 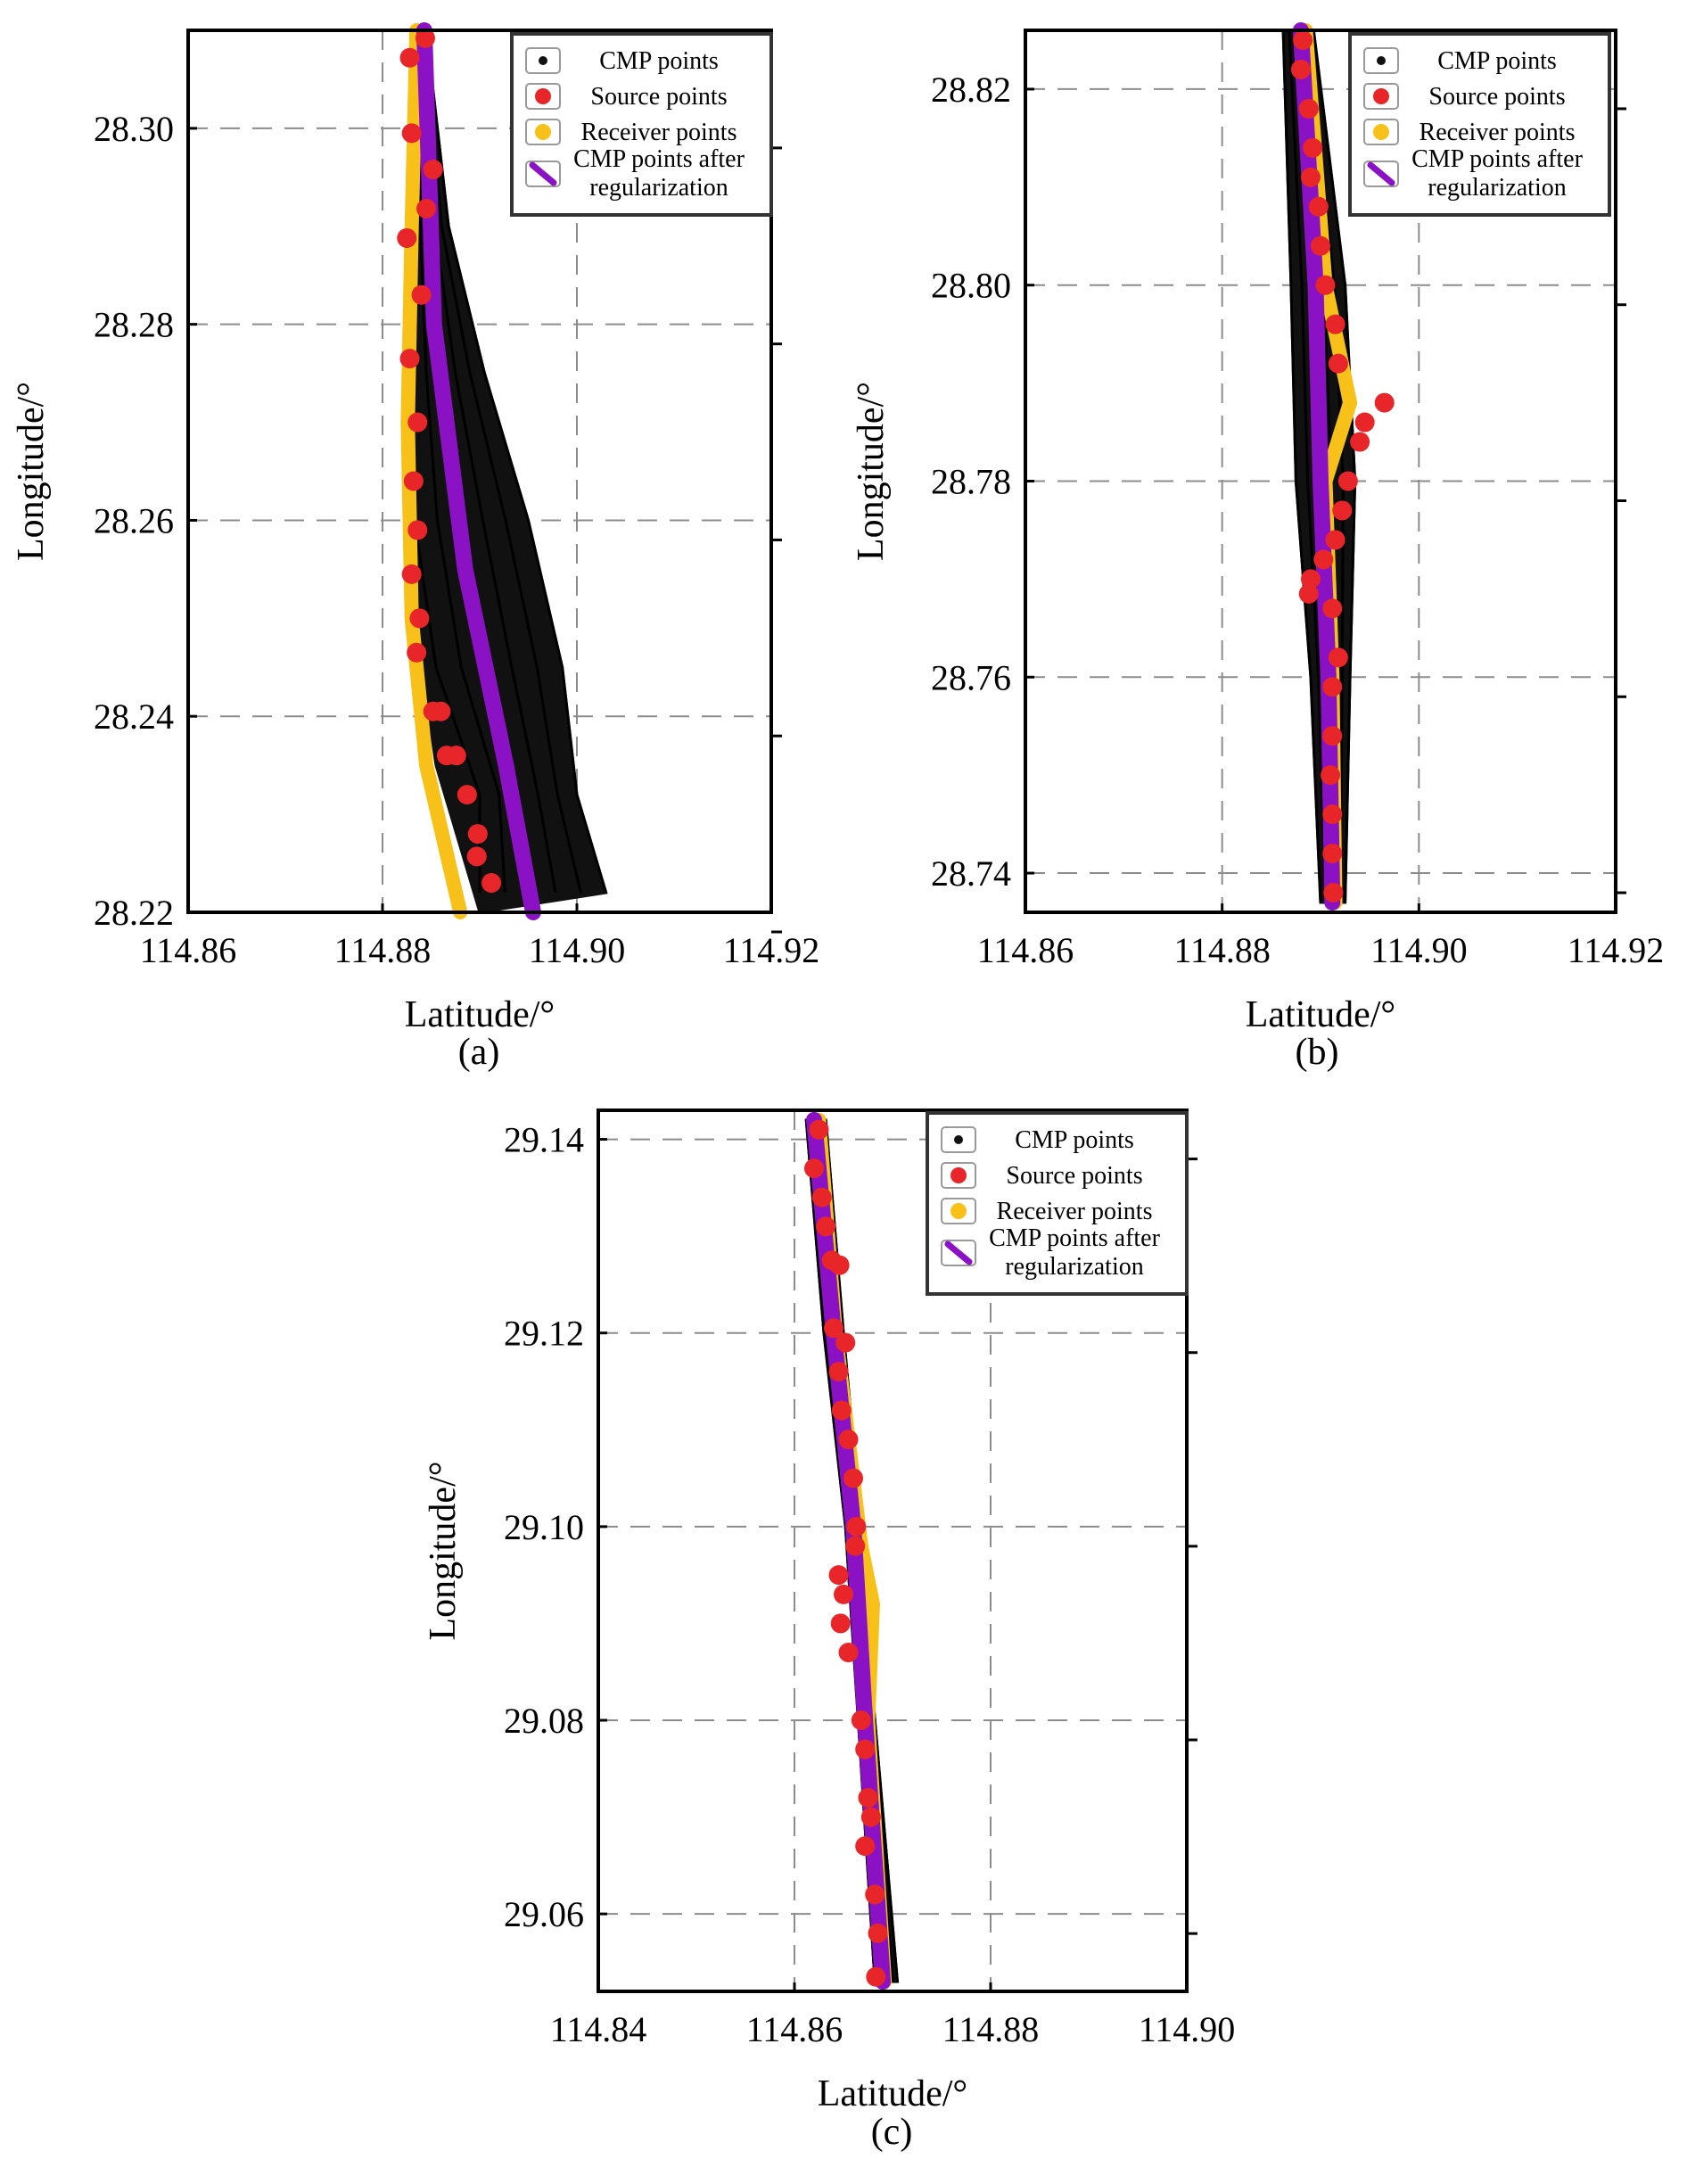 I want to click on legend-regularized-marker, so click(x=1381, y=173).